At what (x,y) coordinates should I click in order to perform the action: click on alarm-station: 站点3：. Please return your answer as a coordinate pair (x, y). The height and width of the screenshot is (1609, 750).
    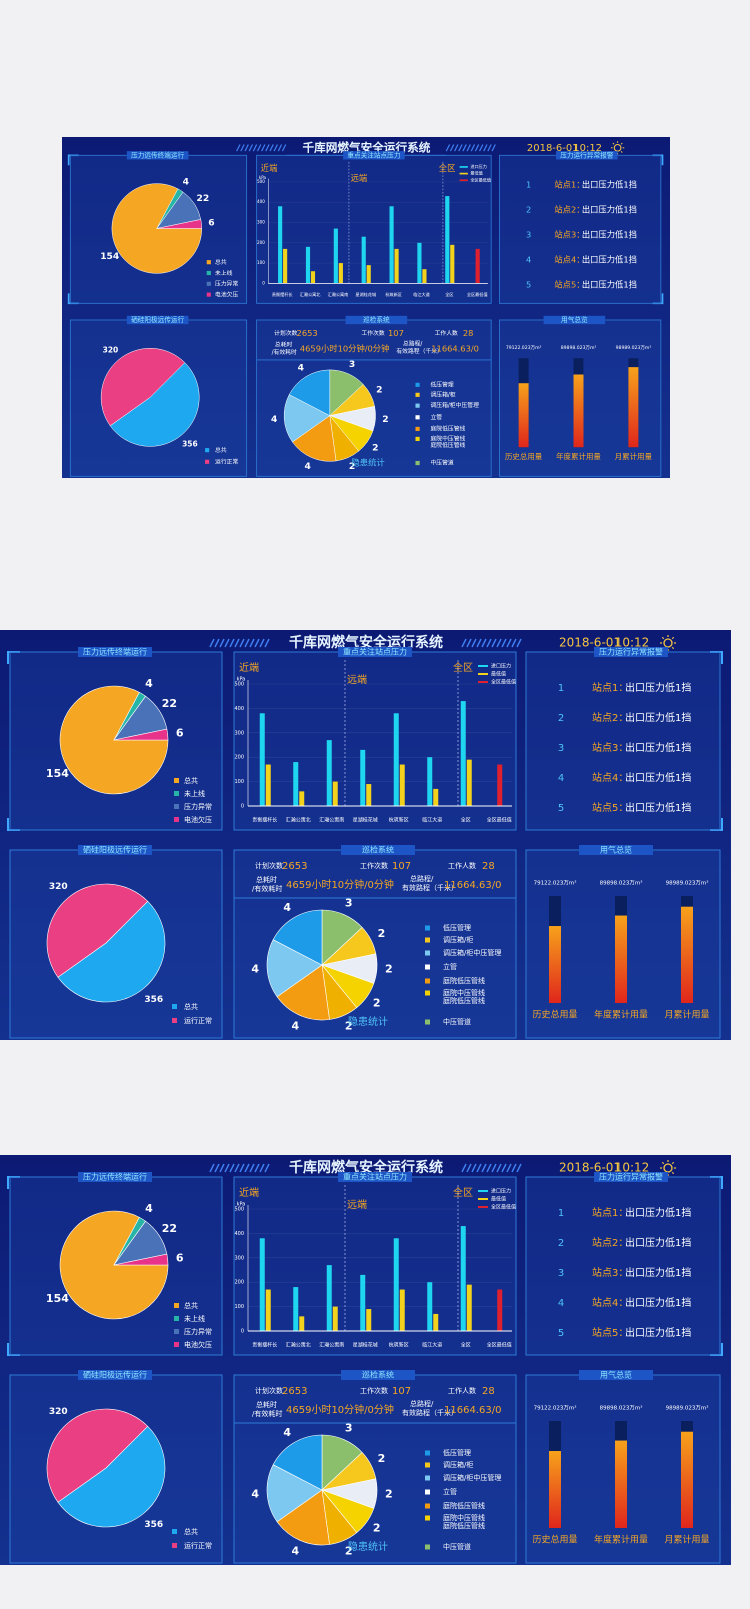
    Looking at the image, I should click on (569, 235).